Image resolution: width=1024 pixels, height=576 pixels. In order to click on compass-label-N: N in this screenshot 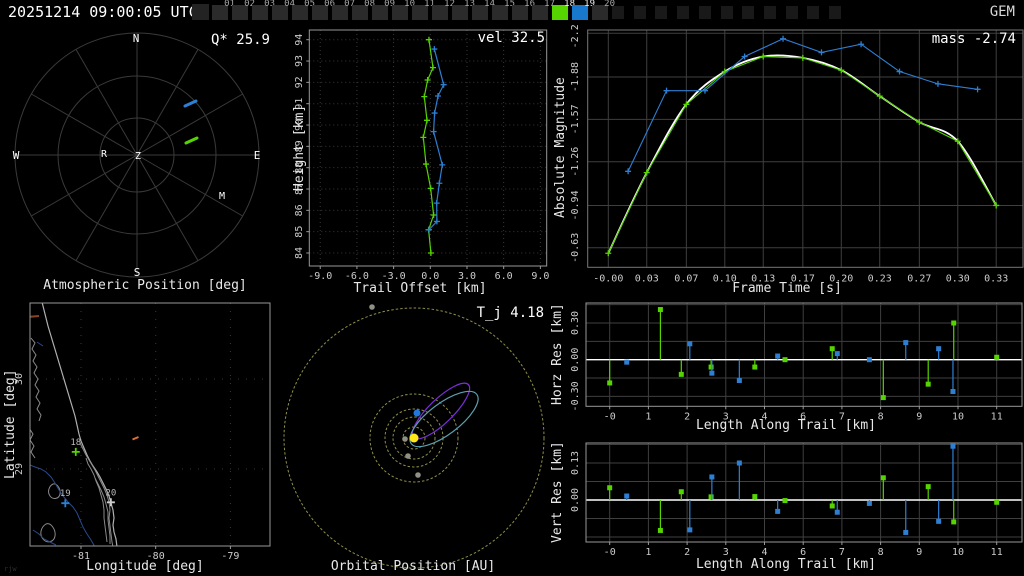, I will do `click(136, 38)`.